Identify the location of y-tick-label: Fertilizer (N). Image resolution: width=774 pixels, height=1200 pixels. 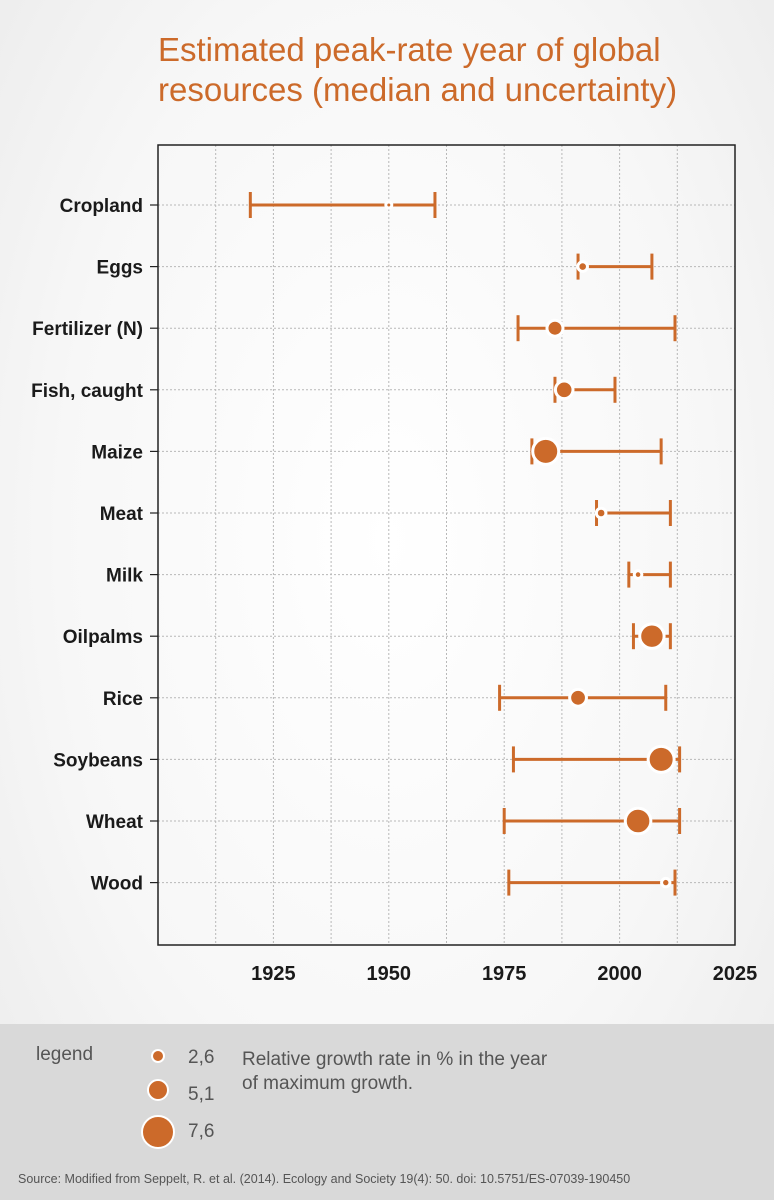
(87, 329).